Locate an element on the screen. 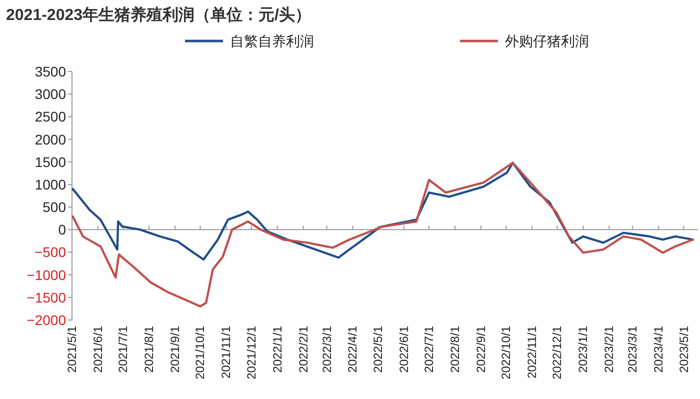 Image resolution: width=700 pixels, height=399 pixels. y-tick-label: 1000 is located at coordinates (50, 184).